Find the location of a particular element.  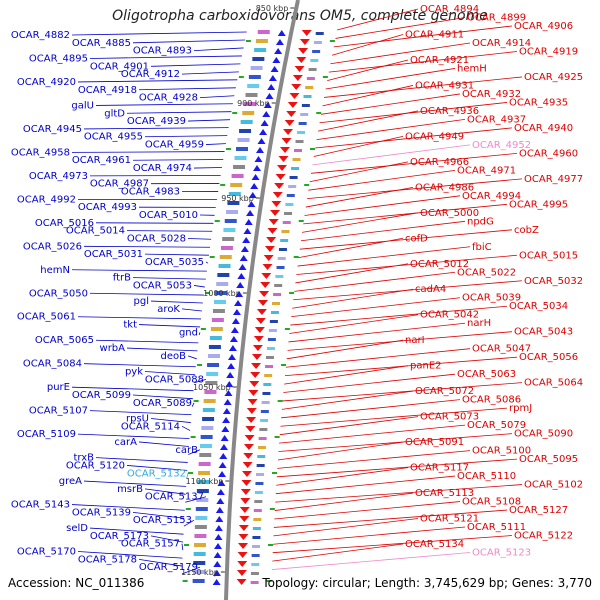

gene-label-left: OCAR_4885 is located at coordinates (101, 43).